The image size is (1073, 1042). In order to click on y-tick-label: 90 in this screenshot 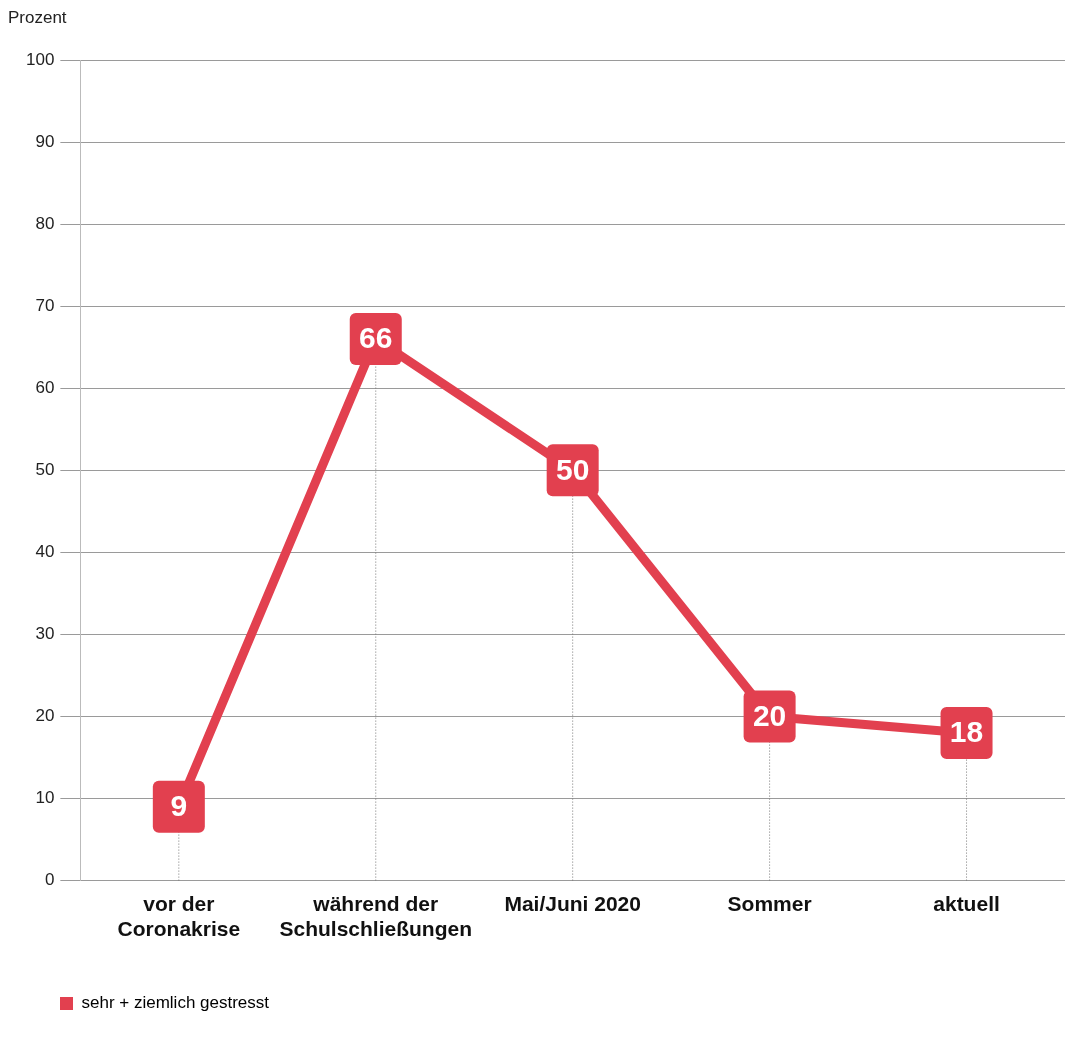, I will do `click(45, 141)`.